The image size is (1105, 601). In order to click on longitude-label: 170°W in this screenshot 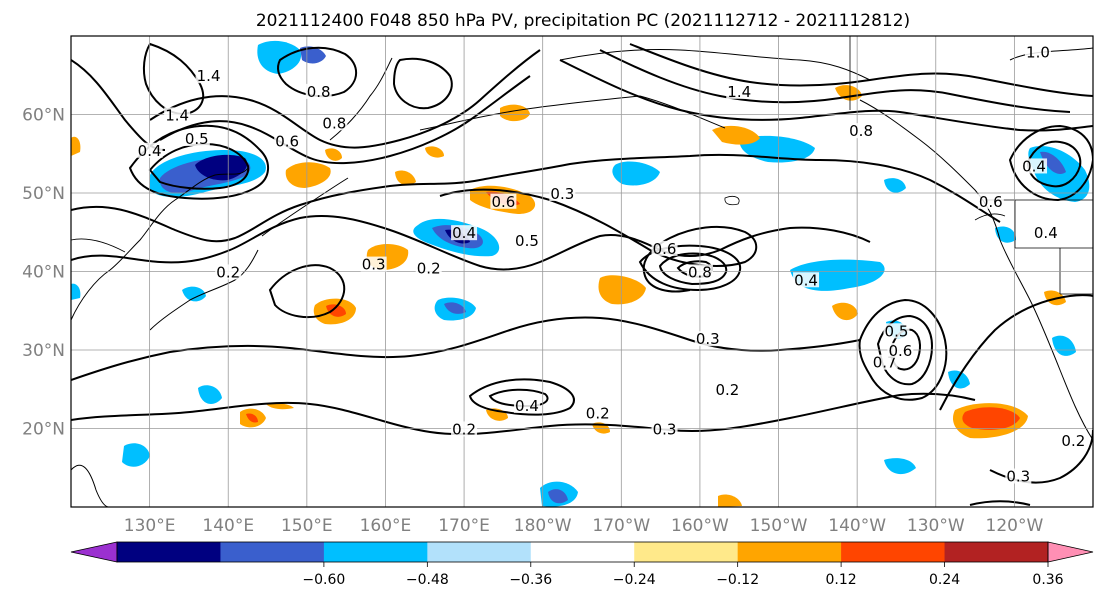, I will do `click(621, 526)`.